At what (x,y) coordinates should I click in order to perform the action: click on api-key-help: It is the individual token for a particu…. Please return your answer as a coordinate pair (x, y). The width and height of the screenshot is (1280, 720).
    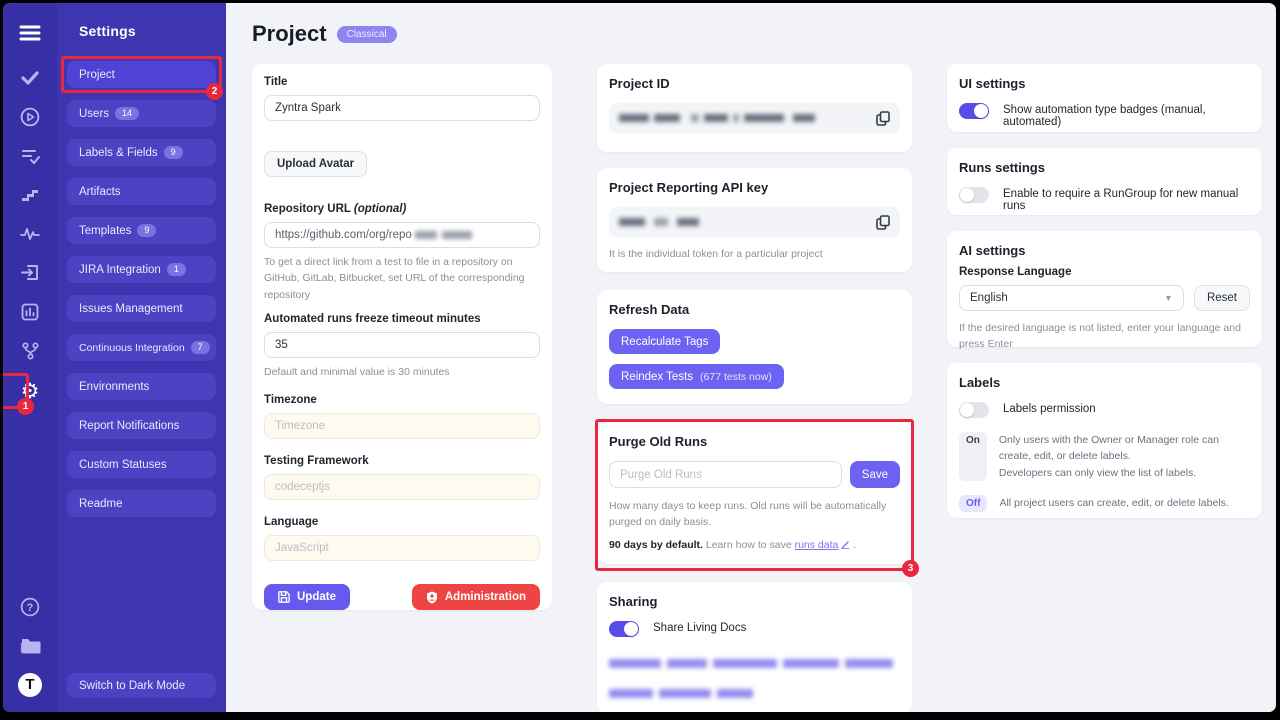
    Looking at the image, I should click on (716, 254).